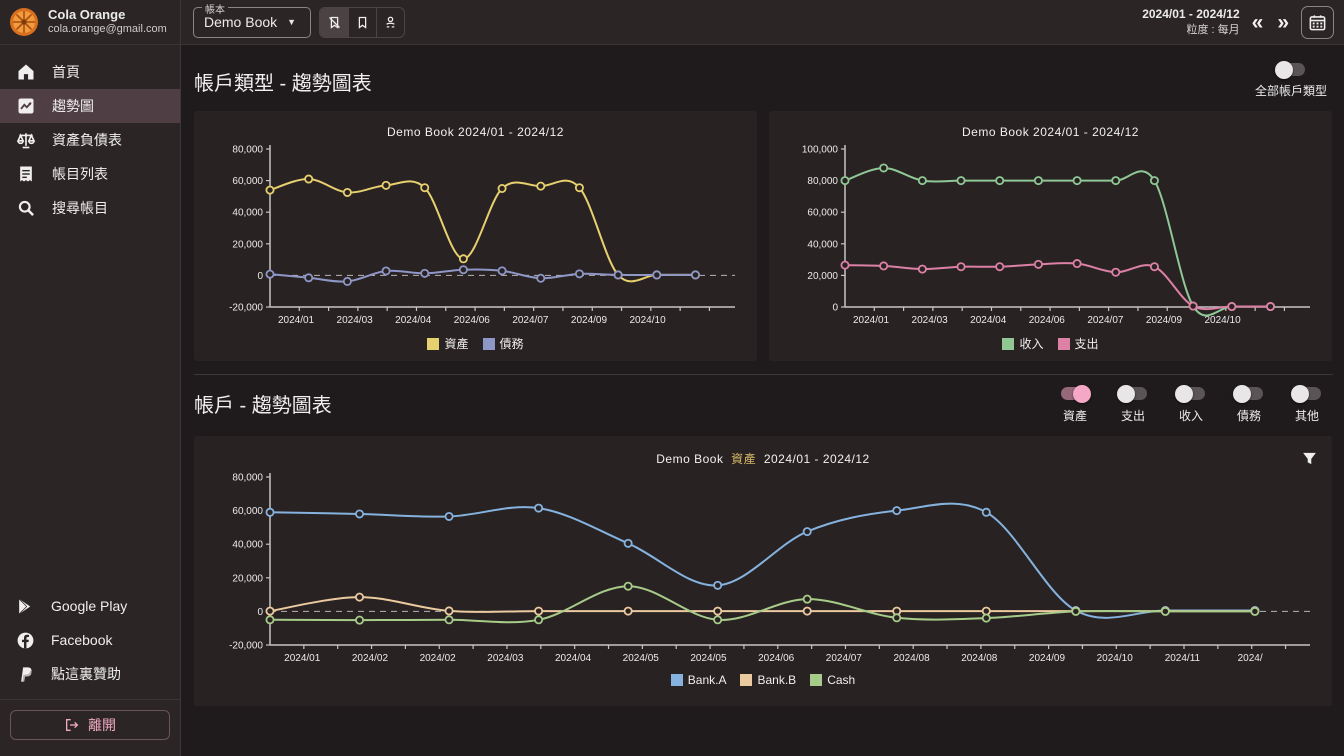 This screenshot has height=756, width=1344. Describe the element at coordinates (90, 725) in the screenshot. I see `logout-button: 離開` at that location.